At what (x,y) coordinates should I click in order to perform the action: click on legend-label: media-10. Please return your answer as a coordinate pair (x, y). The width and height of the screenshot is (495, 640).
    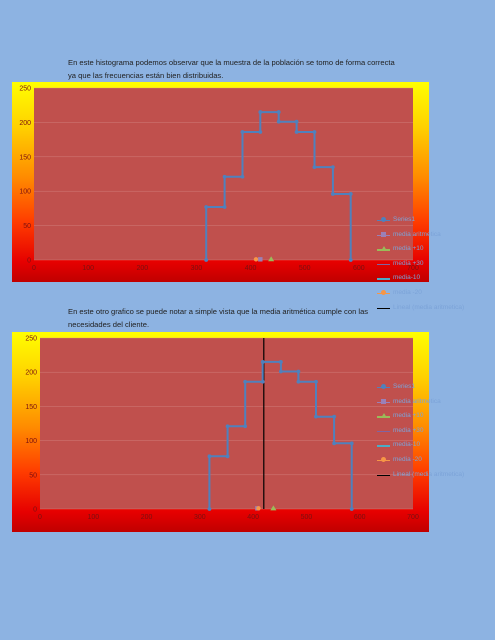
    Looking at the image, I should click on (407, 278).